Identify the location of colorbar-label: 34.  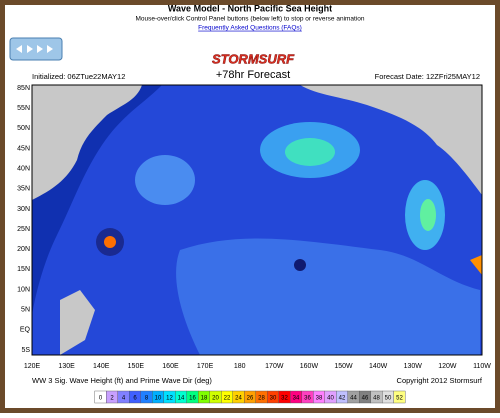
(296, 399).